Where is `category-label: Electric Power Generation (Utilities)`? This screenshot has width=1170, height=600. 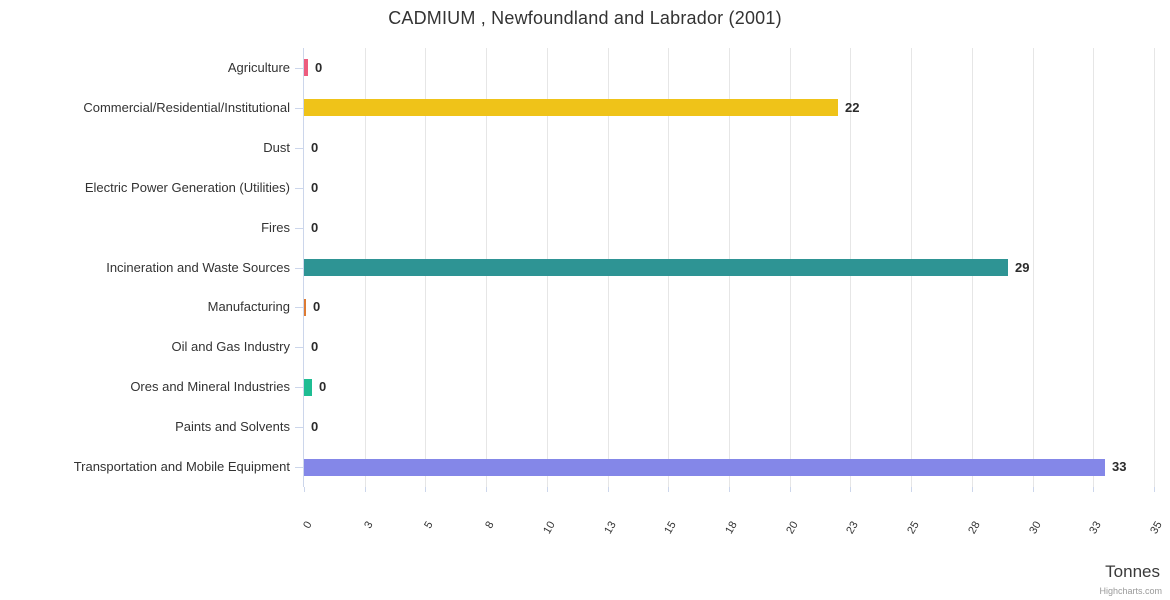
category-label: Electric Power Generation (Utilities) is located at coordinates (187, 187).